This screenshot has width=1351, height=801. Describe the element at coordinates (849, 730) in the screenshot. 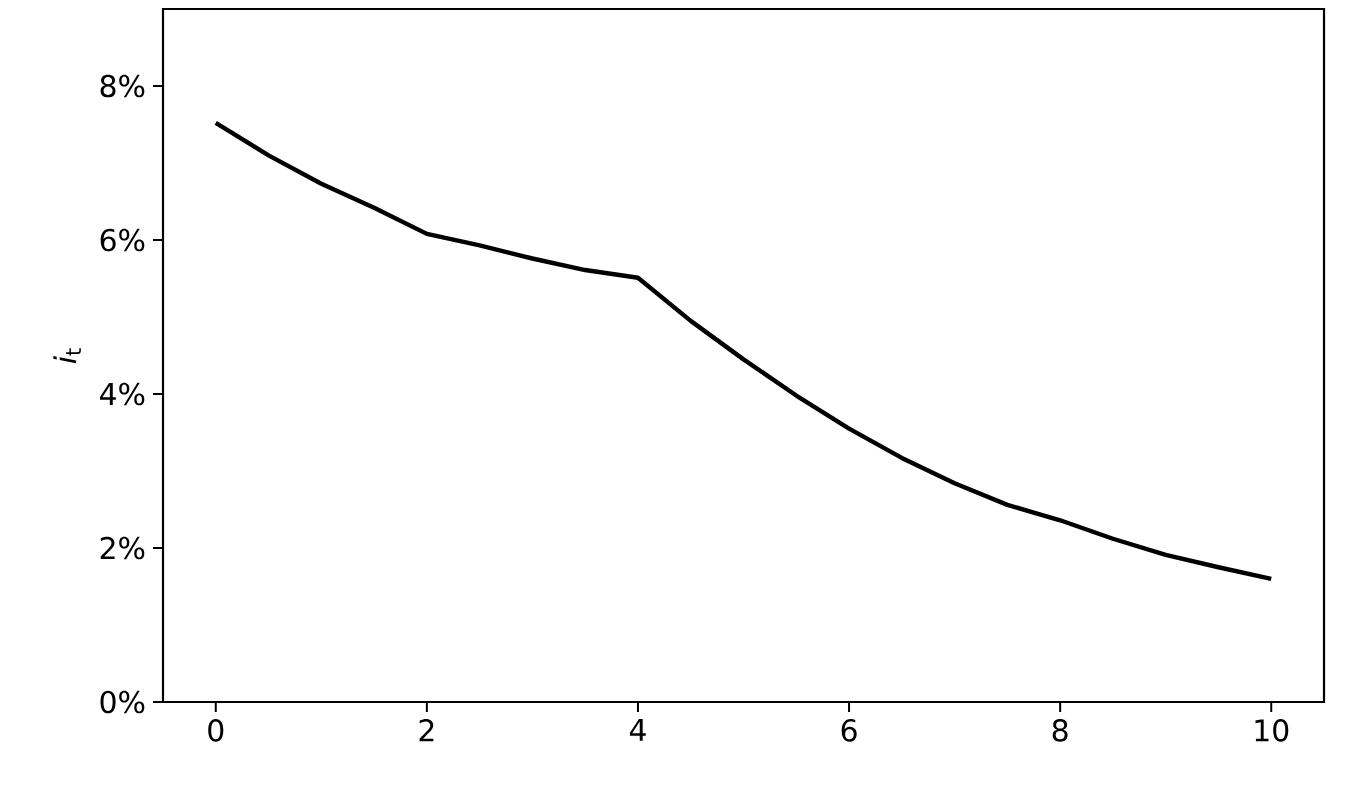

I see `x-tick-label: 6` at that location.